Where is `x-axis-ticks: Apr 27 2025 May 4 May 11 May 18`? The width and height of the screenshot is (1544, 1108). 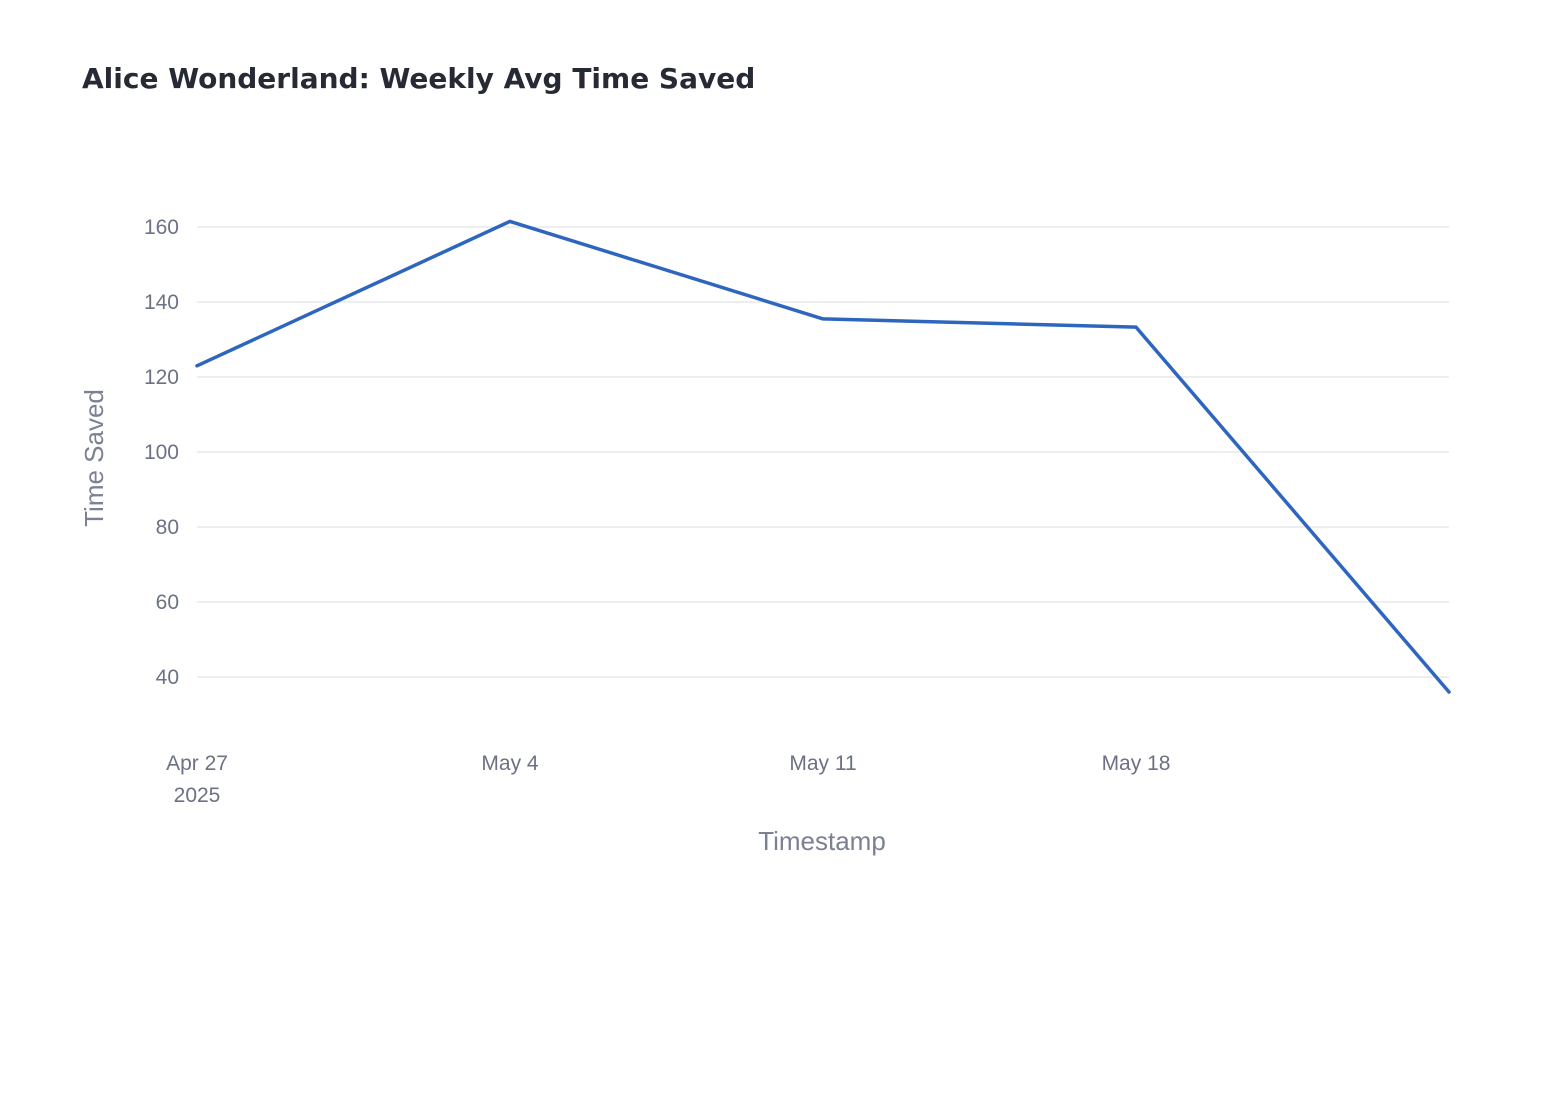 x-axis-ticks: Apr 27 2025 May 4 May 11 May 18 is located at coordinates (668, 779).